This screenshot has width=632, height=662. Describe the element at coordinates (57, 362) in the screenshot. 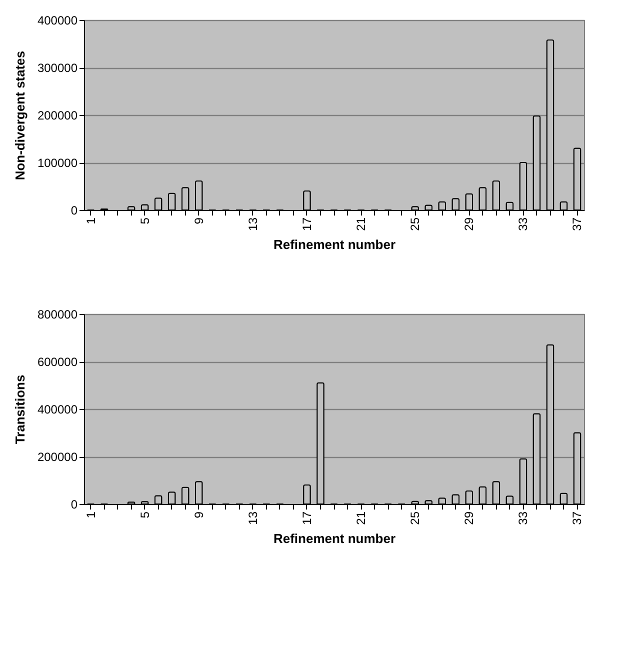

I see `y-tick-label: 600000` at that location.